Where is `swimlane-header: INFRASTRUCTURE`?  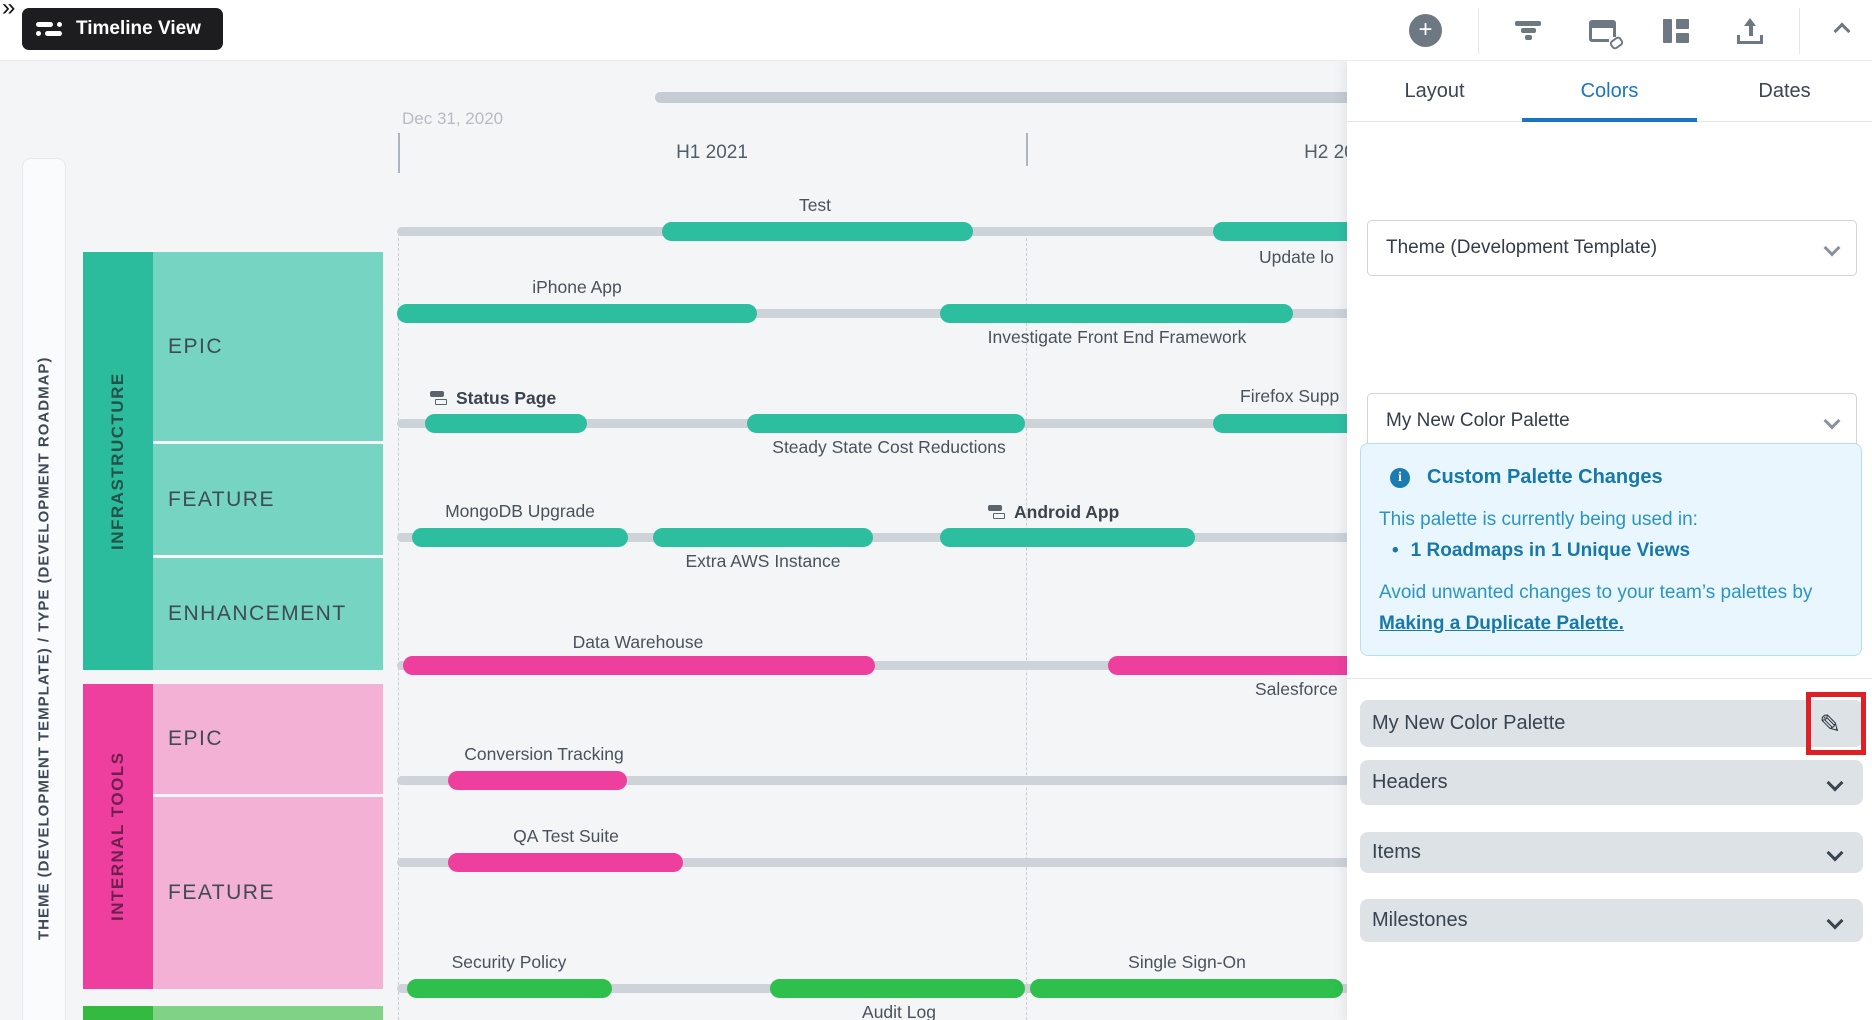 swimlane-header: INFRASTRUCTURE is located at coordinates (118, 461).